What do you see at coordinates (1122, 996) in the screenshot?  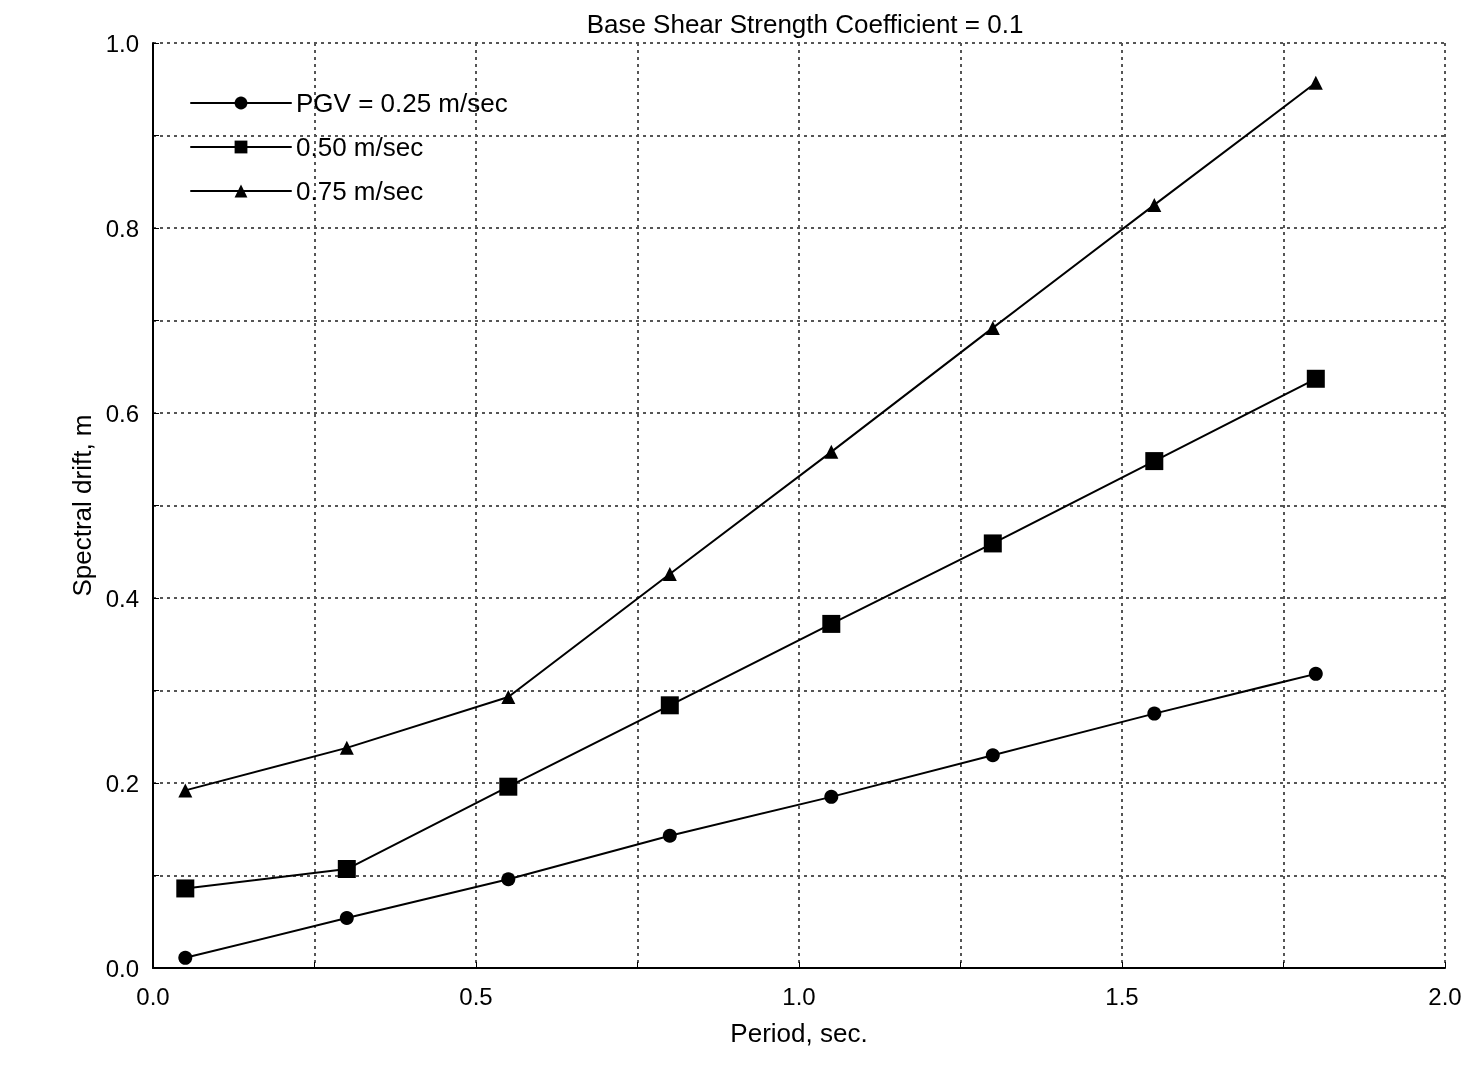 I see `x-tick-label: 1.5` at bounding box center [1122, 996].